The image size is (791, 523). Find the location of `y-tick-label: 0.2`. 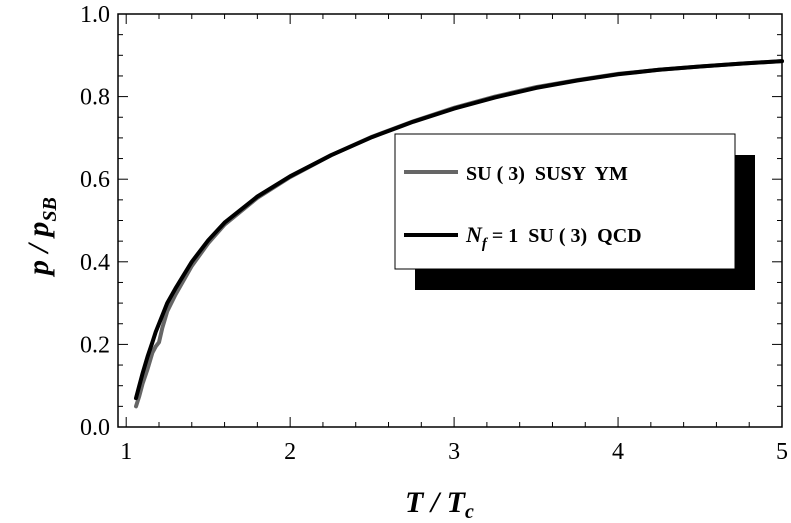

y-tick-label: 0.2 is located at coordinates (95, 345).